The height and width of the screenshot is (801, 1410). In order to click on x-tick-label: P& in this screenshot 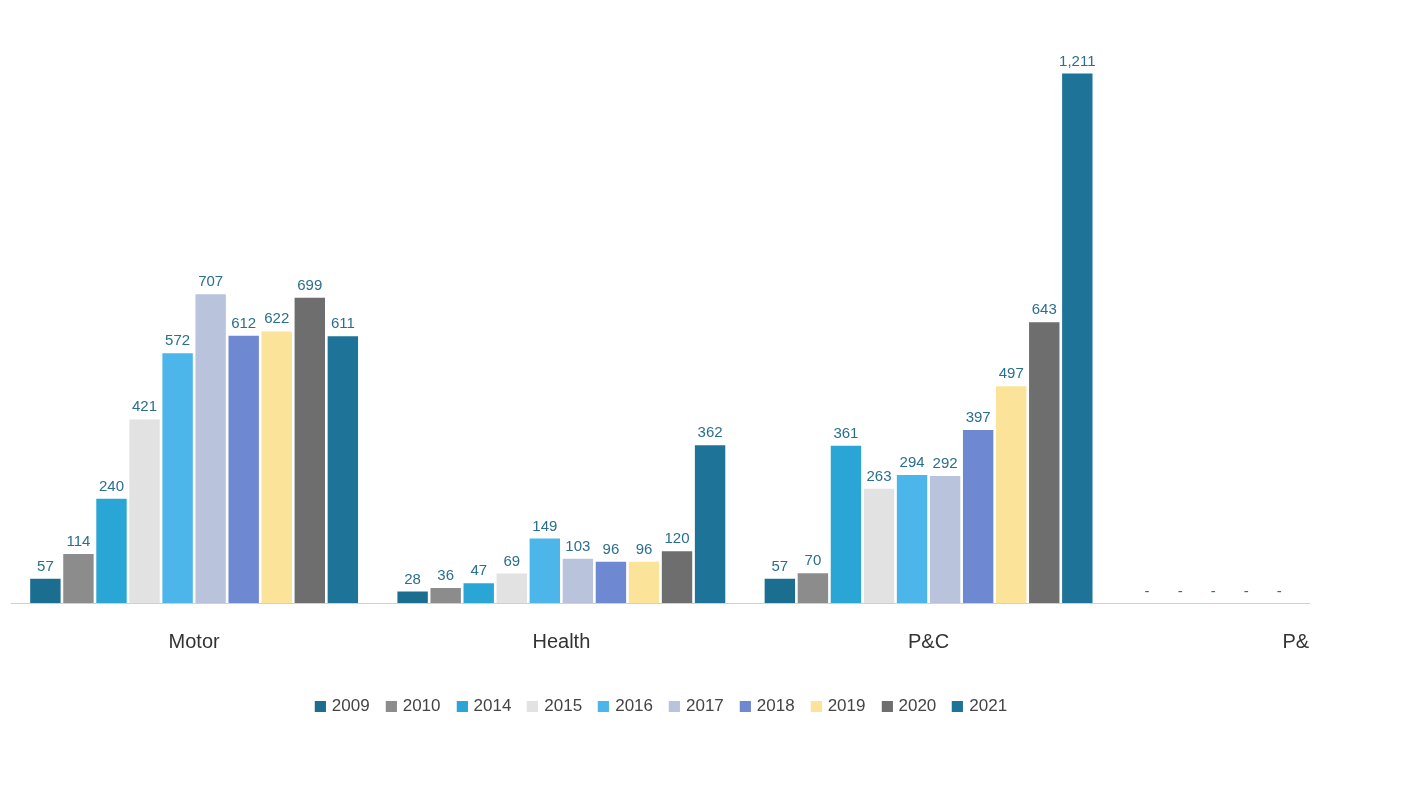, I will do `click(1296, 640)`.